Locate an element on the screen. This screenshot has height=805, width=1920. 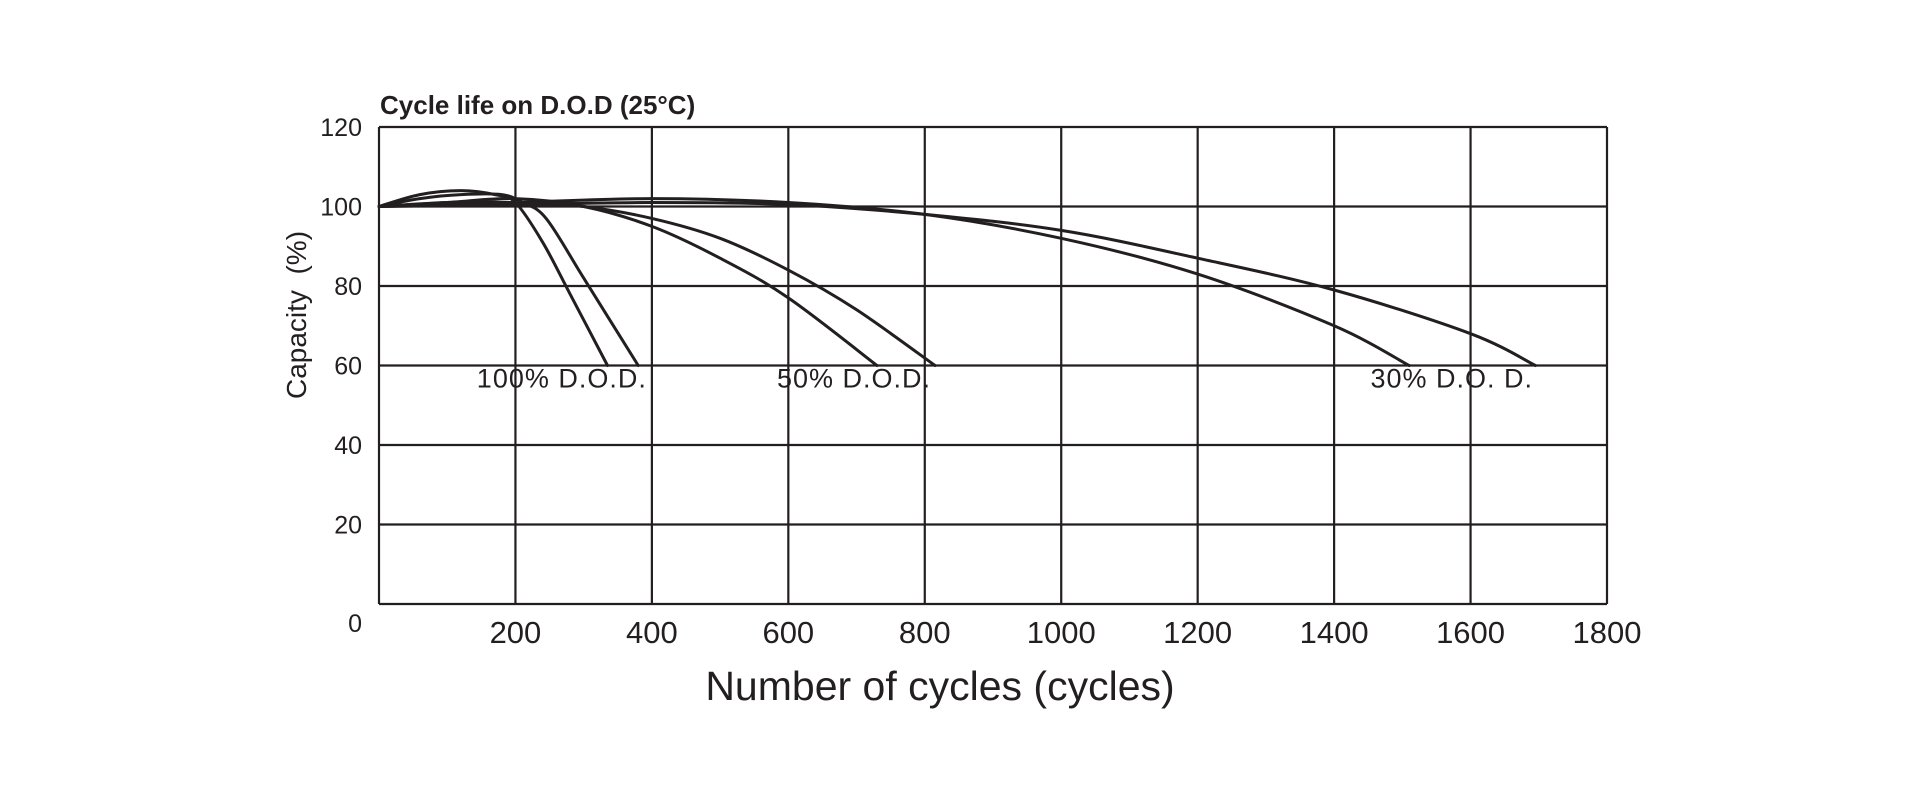
y-tick-label-0: 0 is located at coordinates (355, 624).